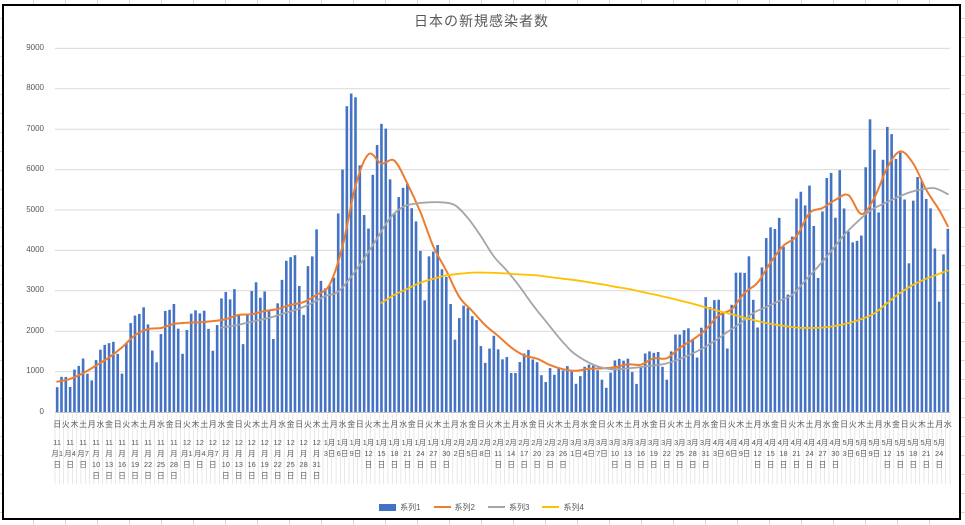 The height and width of the screenshot is (525, 965). I want to click on excel-gridlines-top, so click(481, 2).